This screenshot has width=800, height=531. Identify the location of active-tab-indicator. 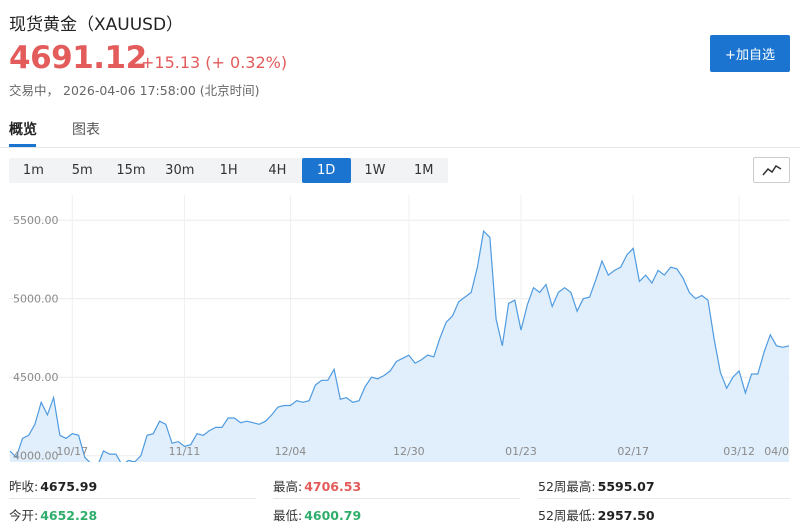
(22, 145).